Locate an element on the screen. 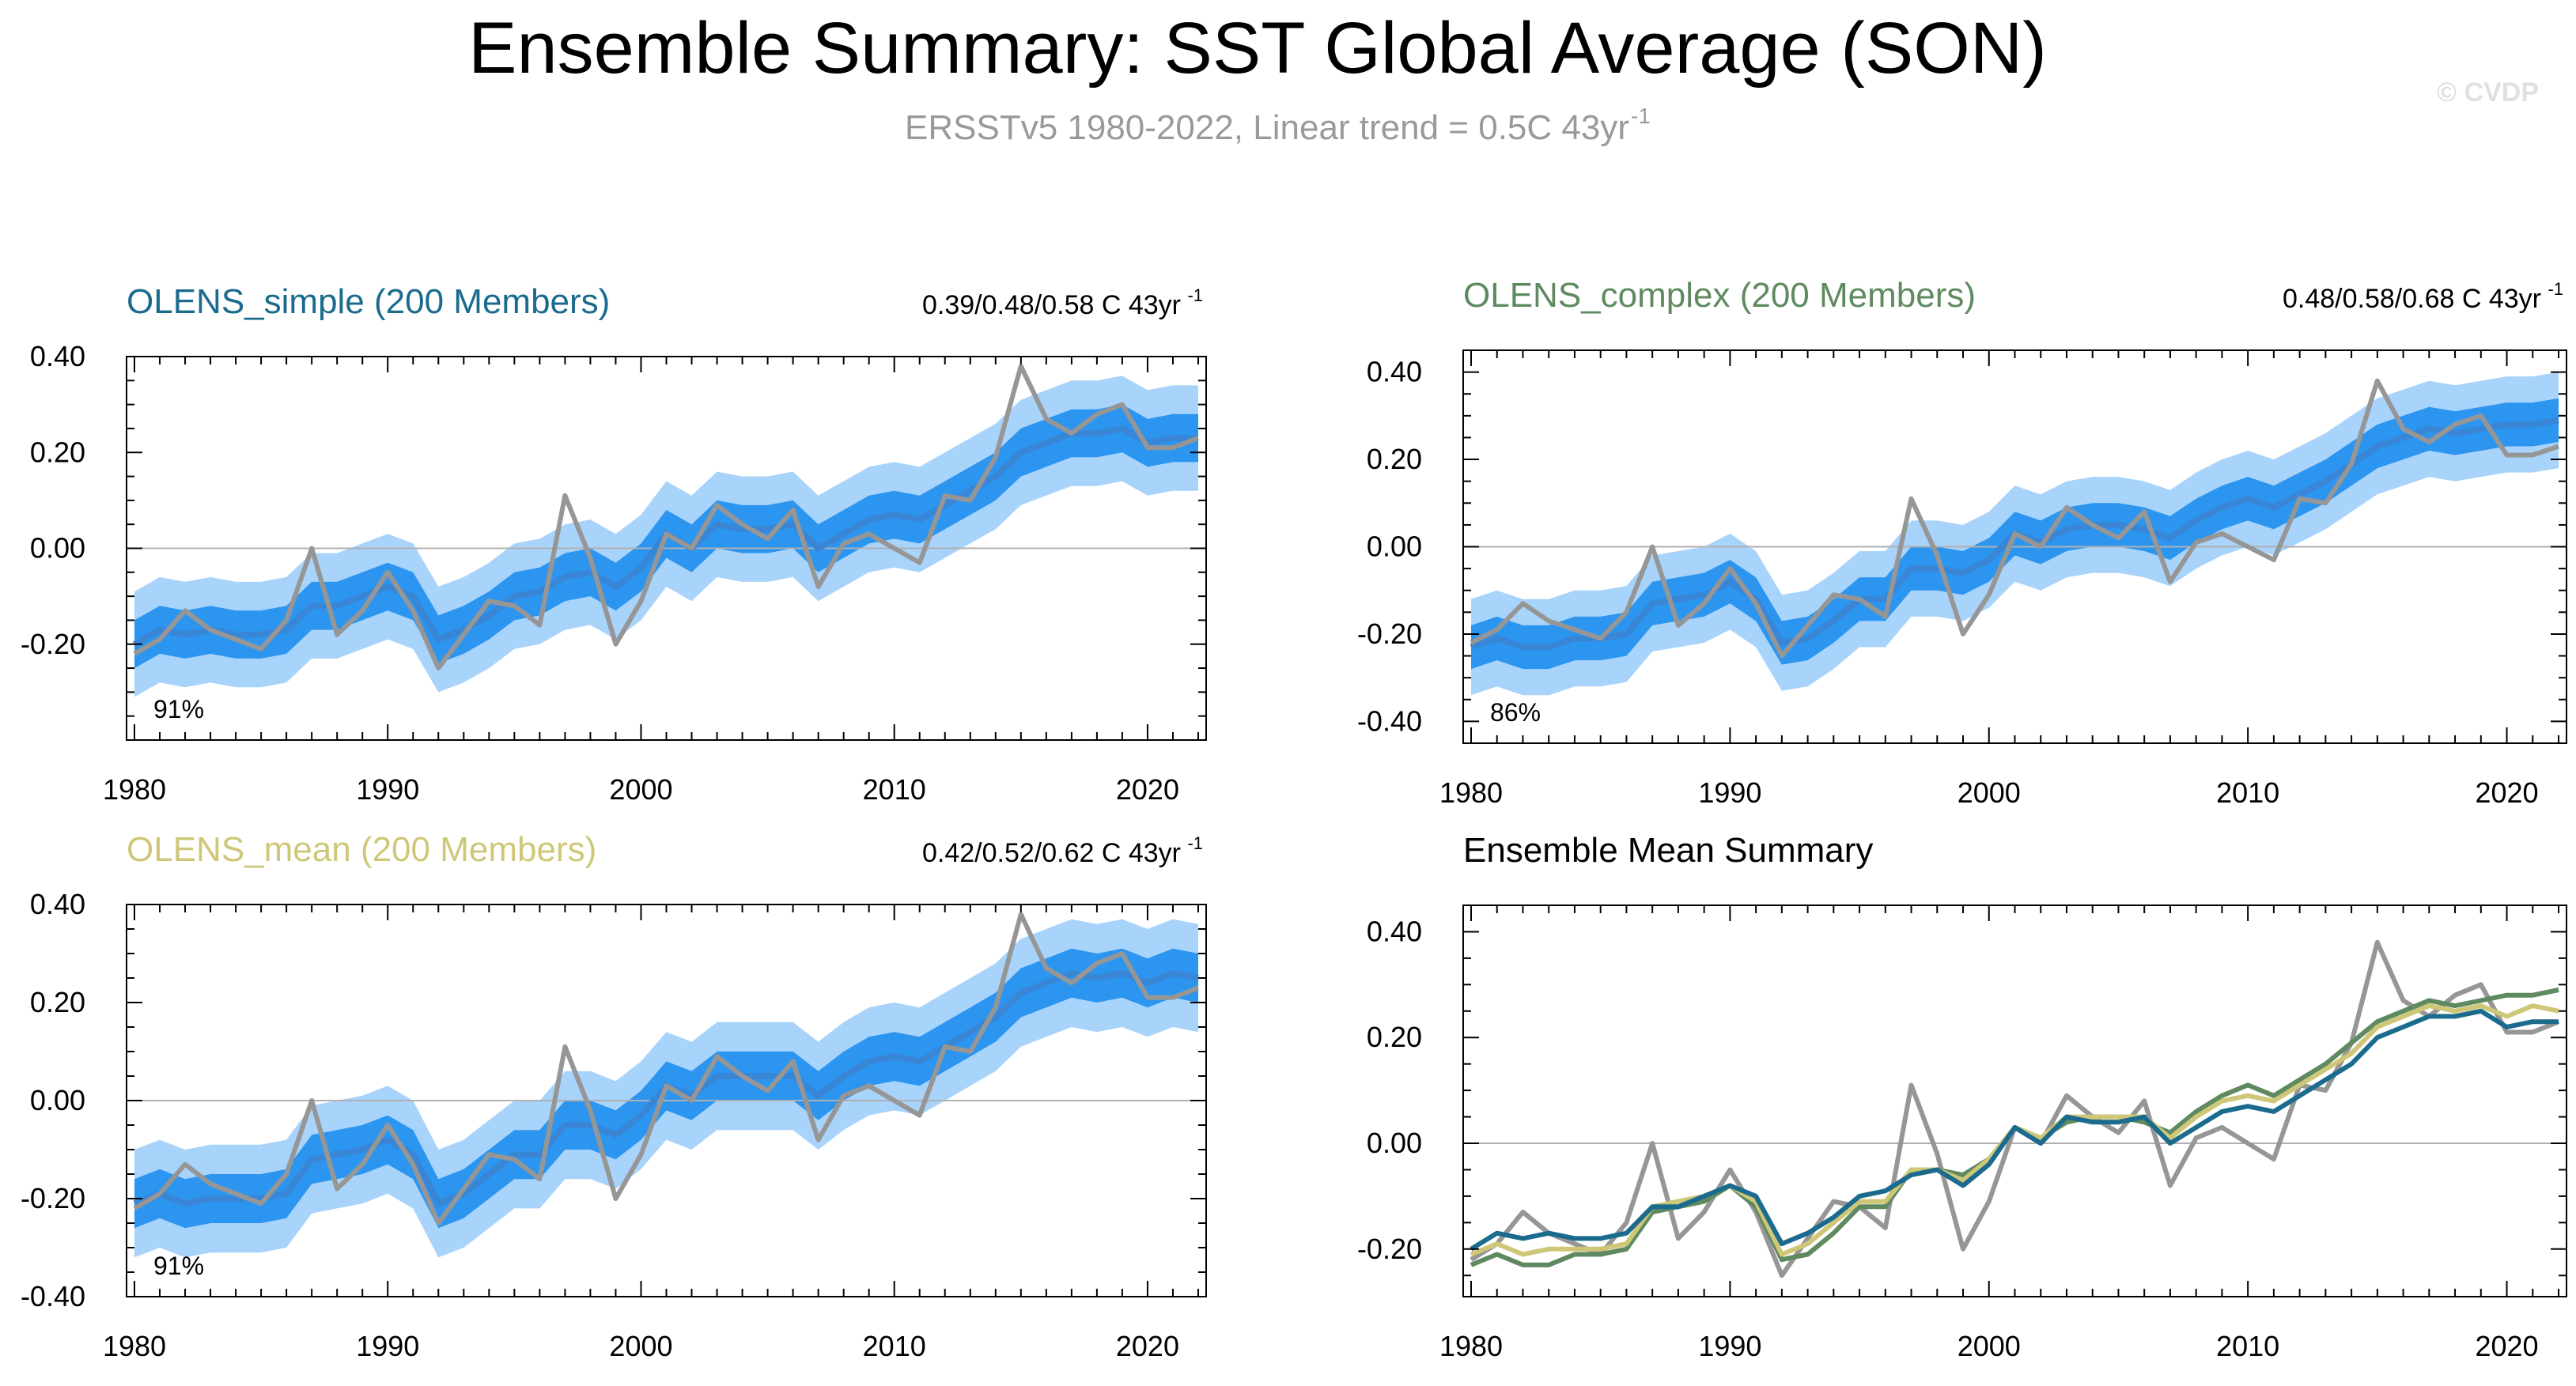 Image resolution: width=2576 pixels, height=1386 pixels. panel-title: OLENS_complex (200 Members) is located at coordinates (1720, 295).